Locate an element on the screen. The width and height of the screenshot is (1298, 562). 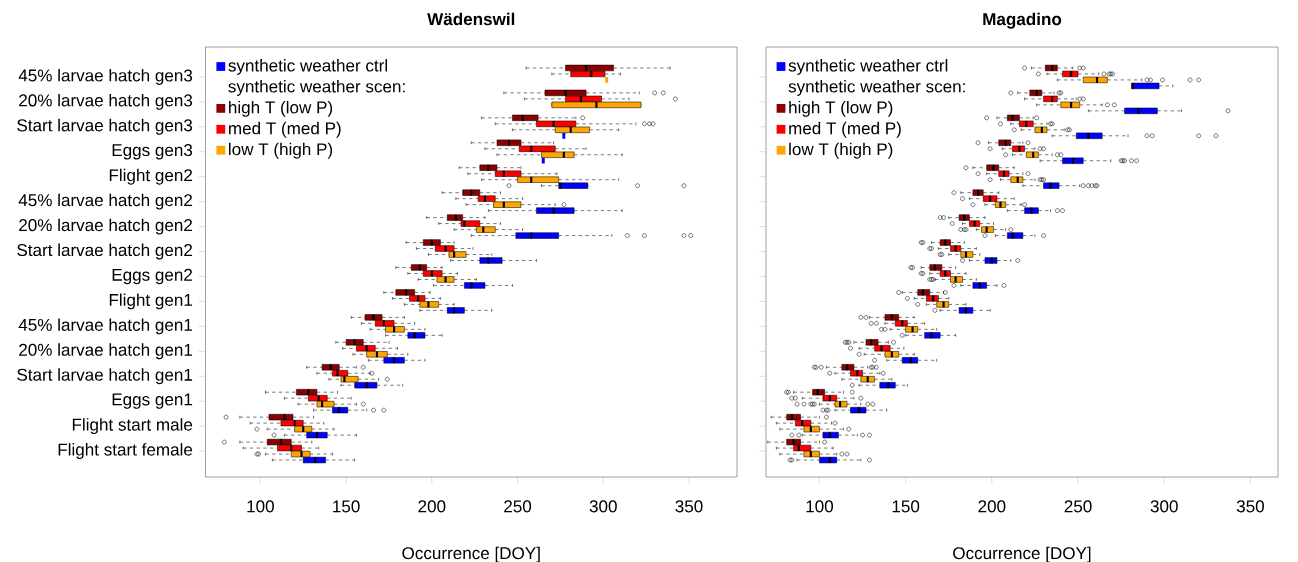
chart-title: Magadino is located at coordinates (1022, 20).